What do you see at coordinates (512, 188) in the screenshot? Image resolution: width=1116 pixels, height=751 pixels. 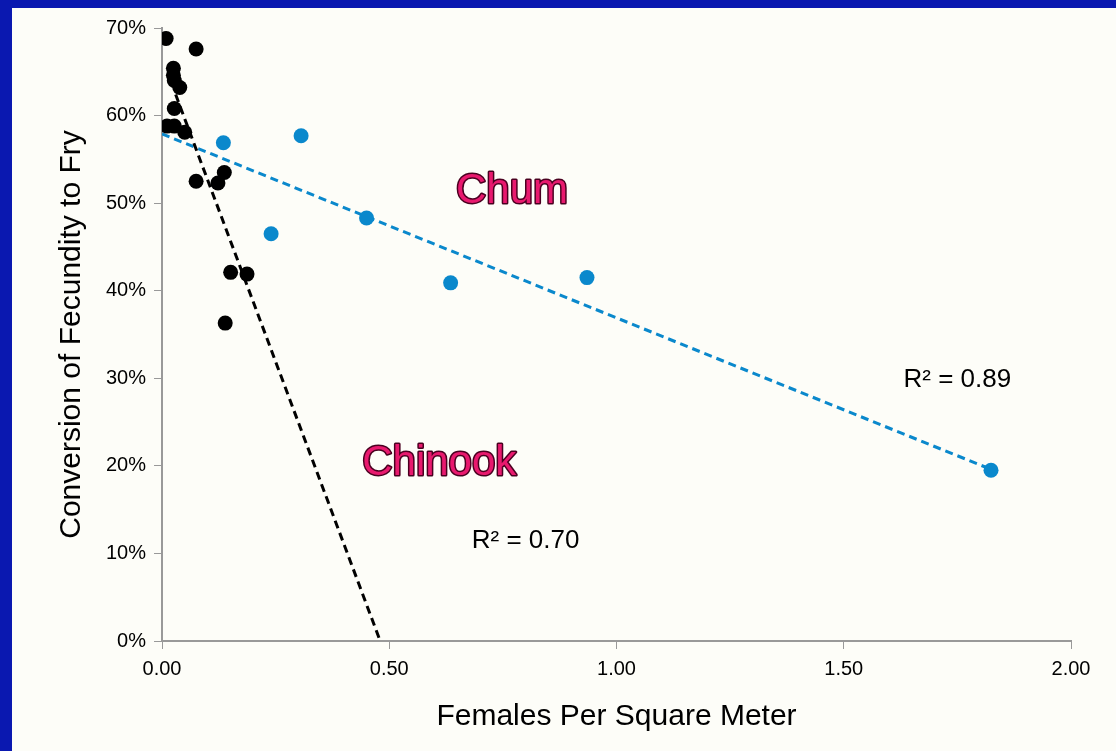 I see `annotation: Chum` at bounding box center [512, 188].